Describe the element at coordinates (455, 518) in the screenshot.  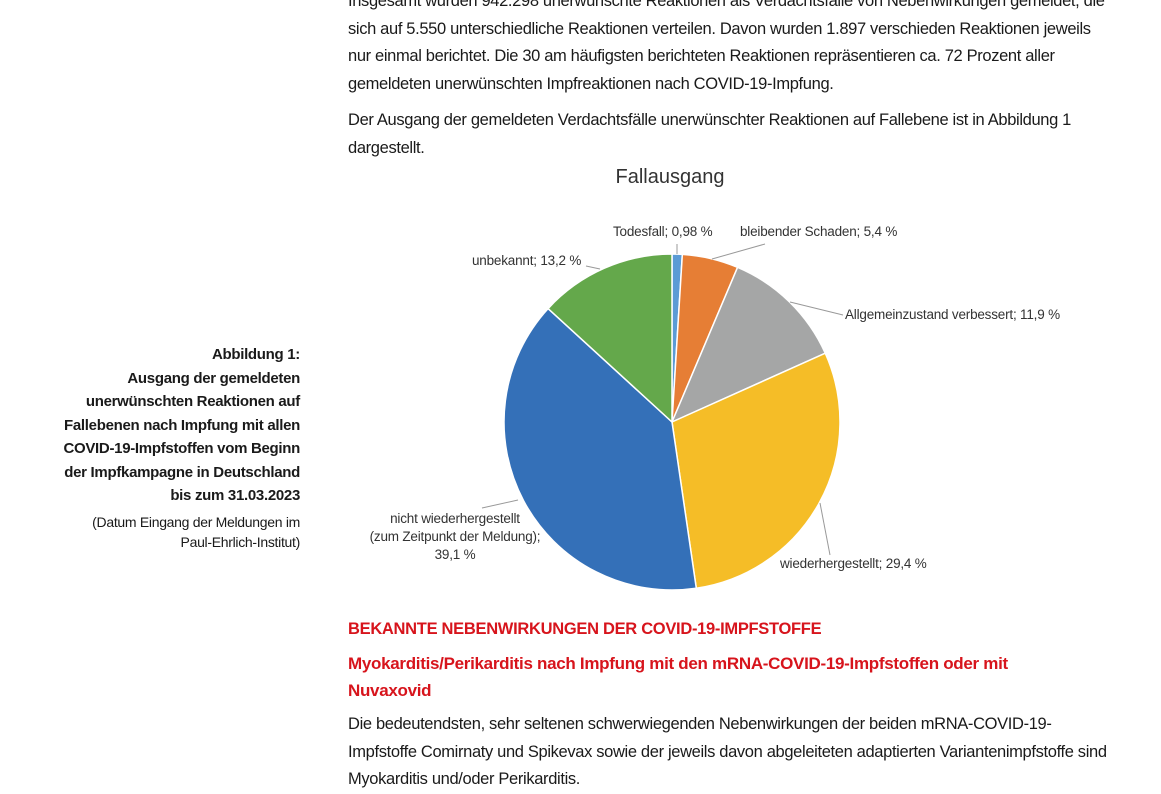
I see `label-line: nicht wiederhergestellt` at that location.